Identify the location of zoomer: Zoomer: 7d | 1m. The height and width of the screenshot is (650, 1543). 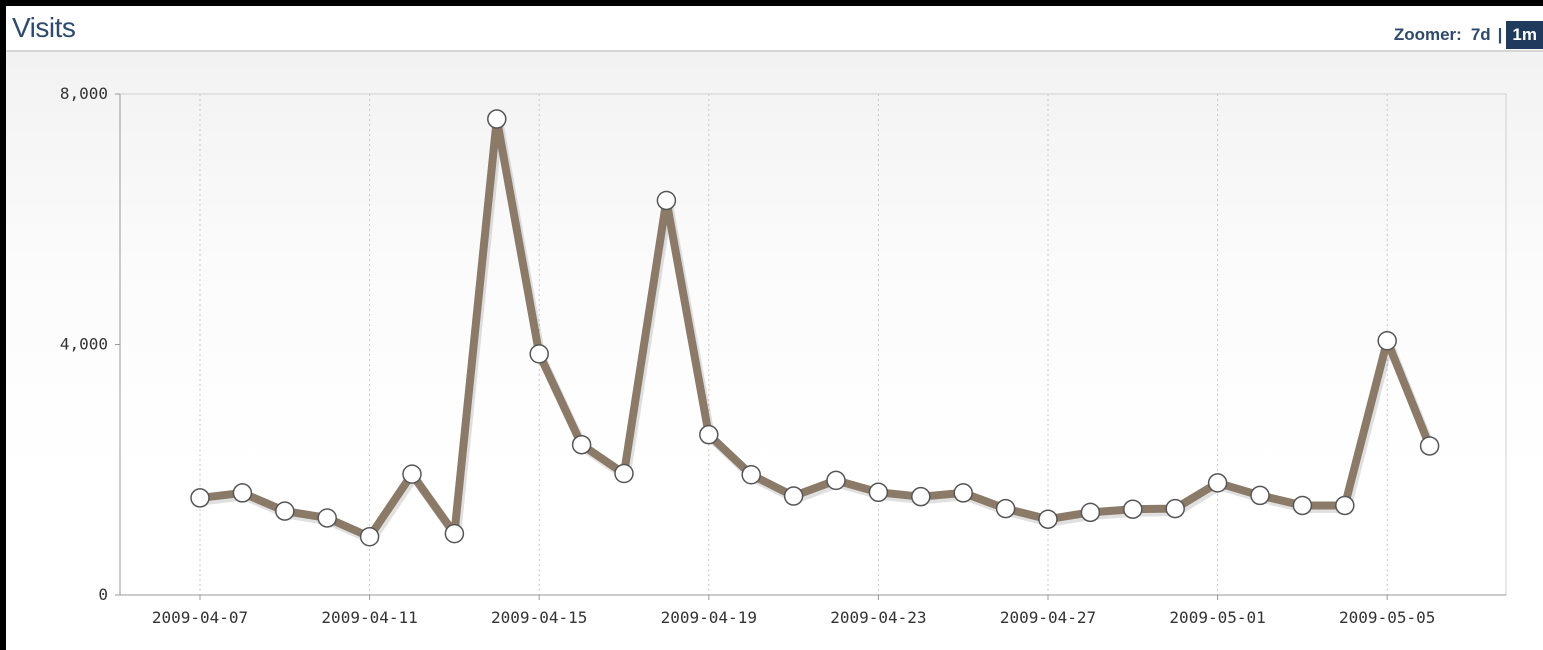
(1468, 35).